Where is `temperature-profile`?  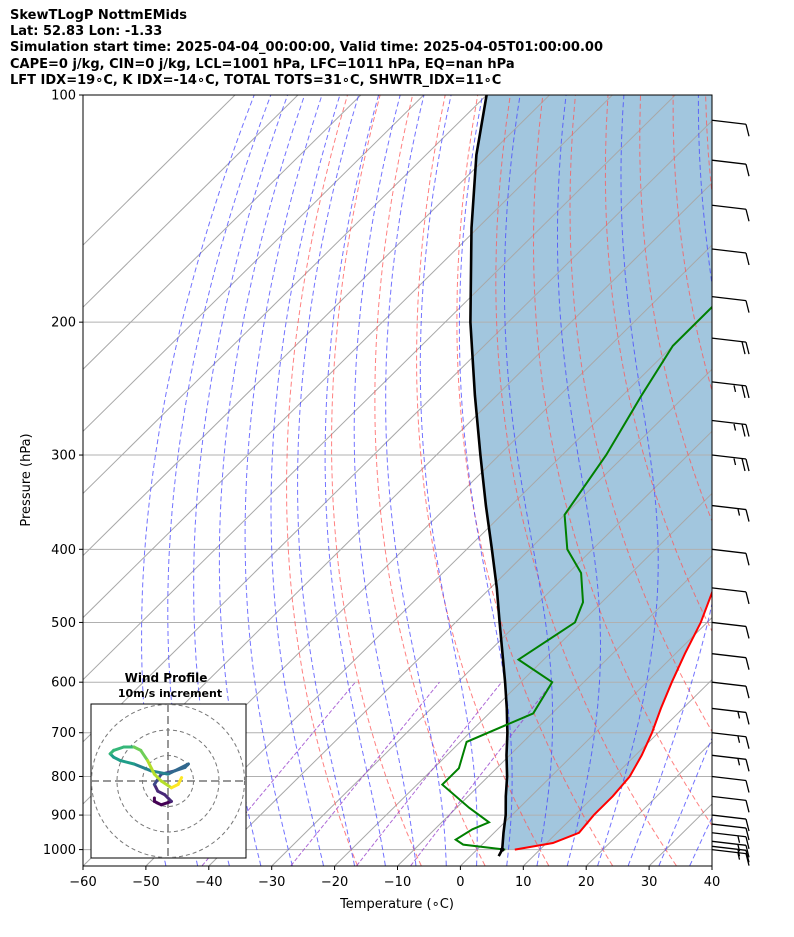
temperature-profile is located at coordinates (613, 720).